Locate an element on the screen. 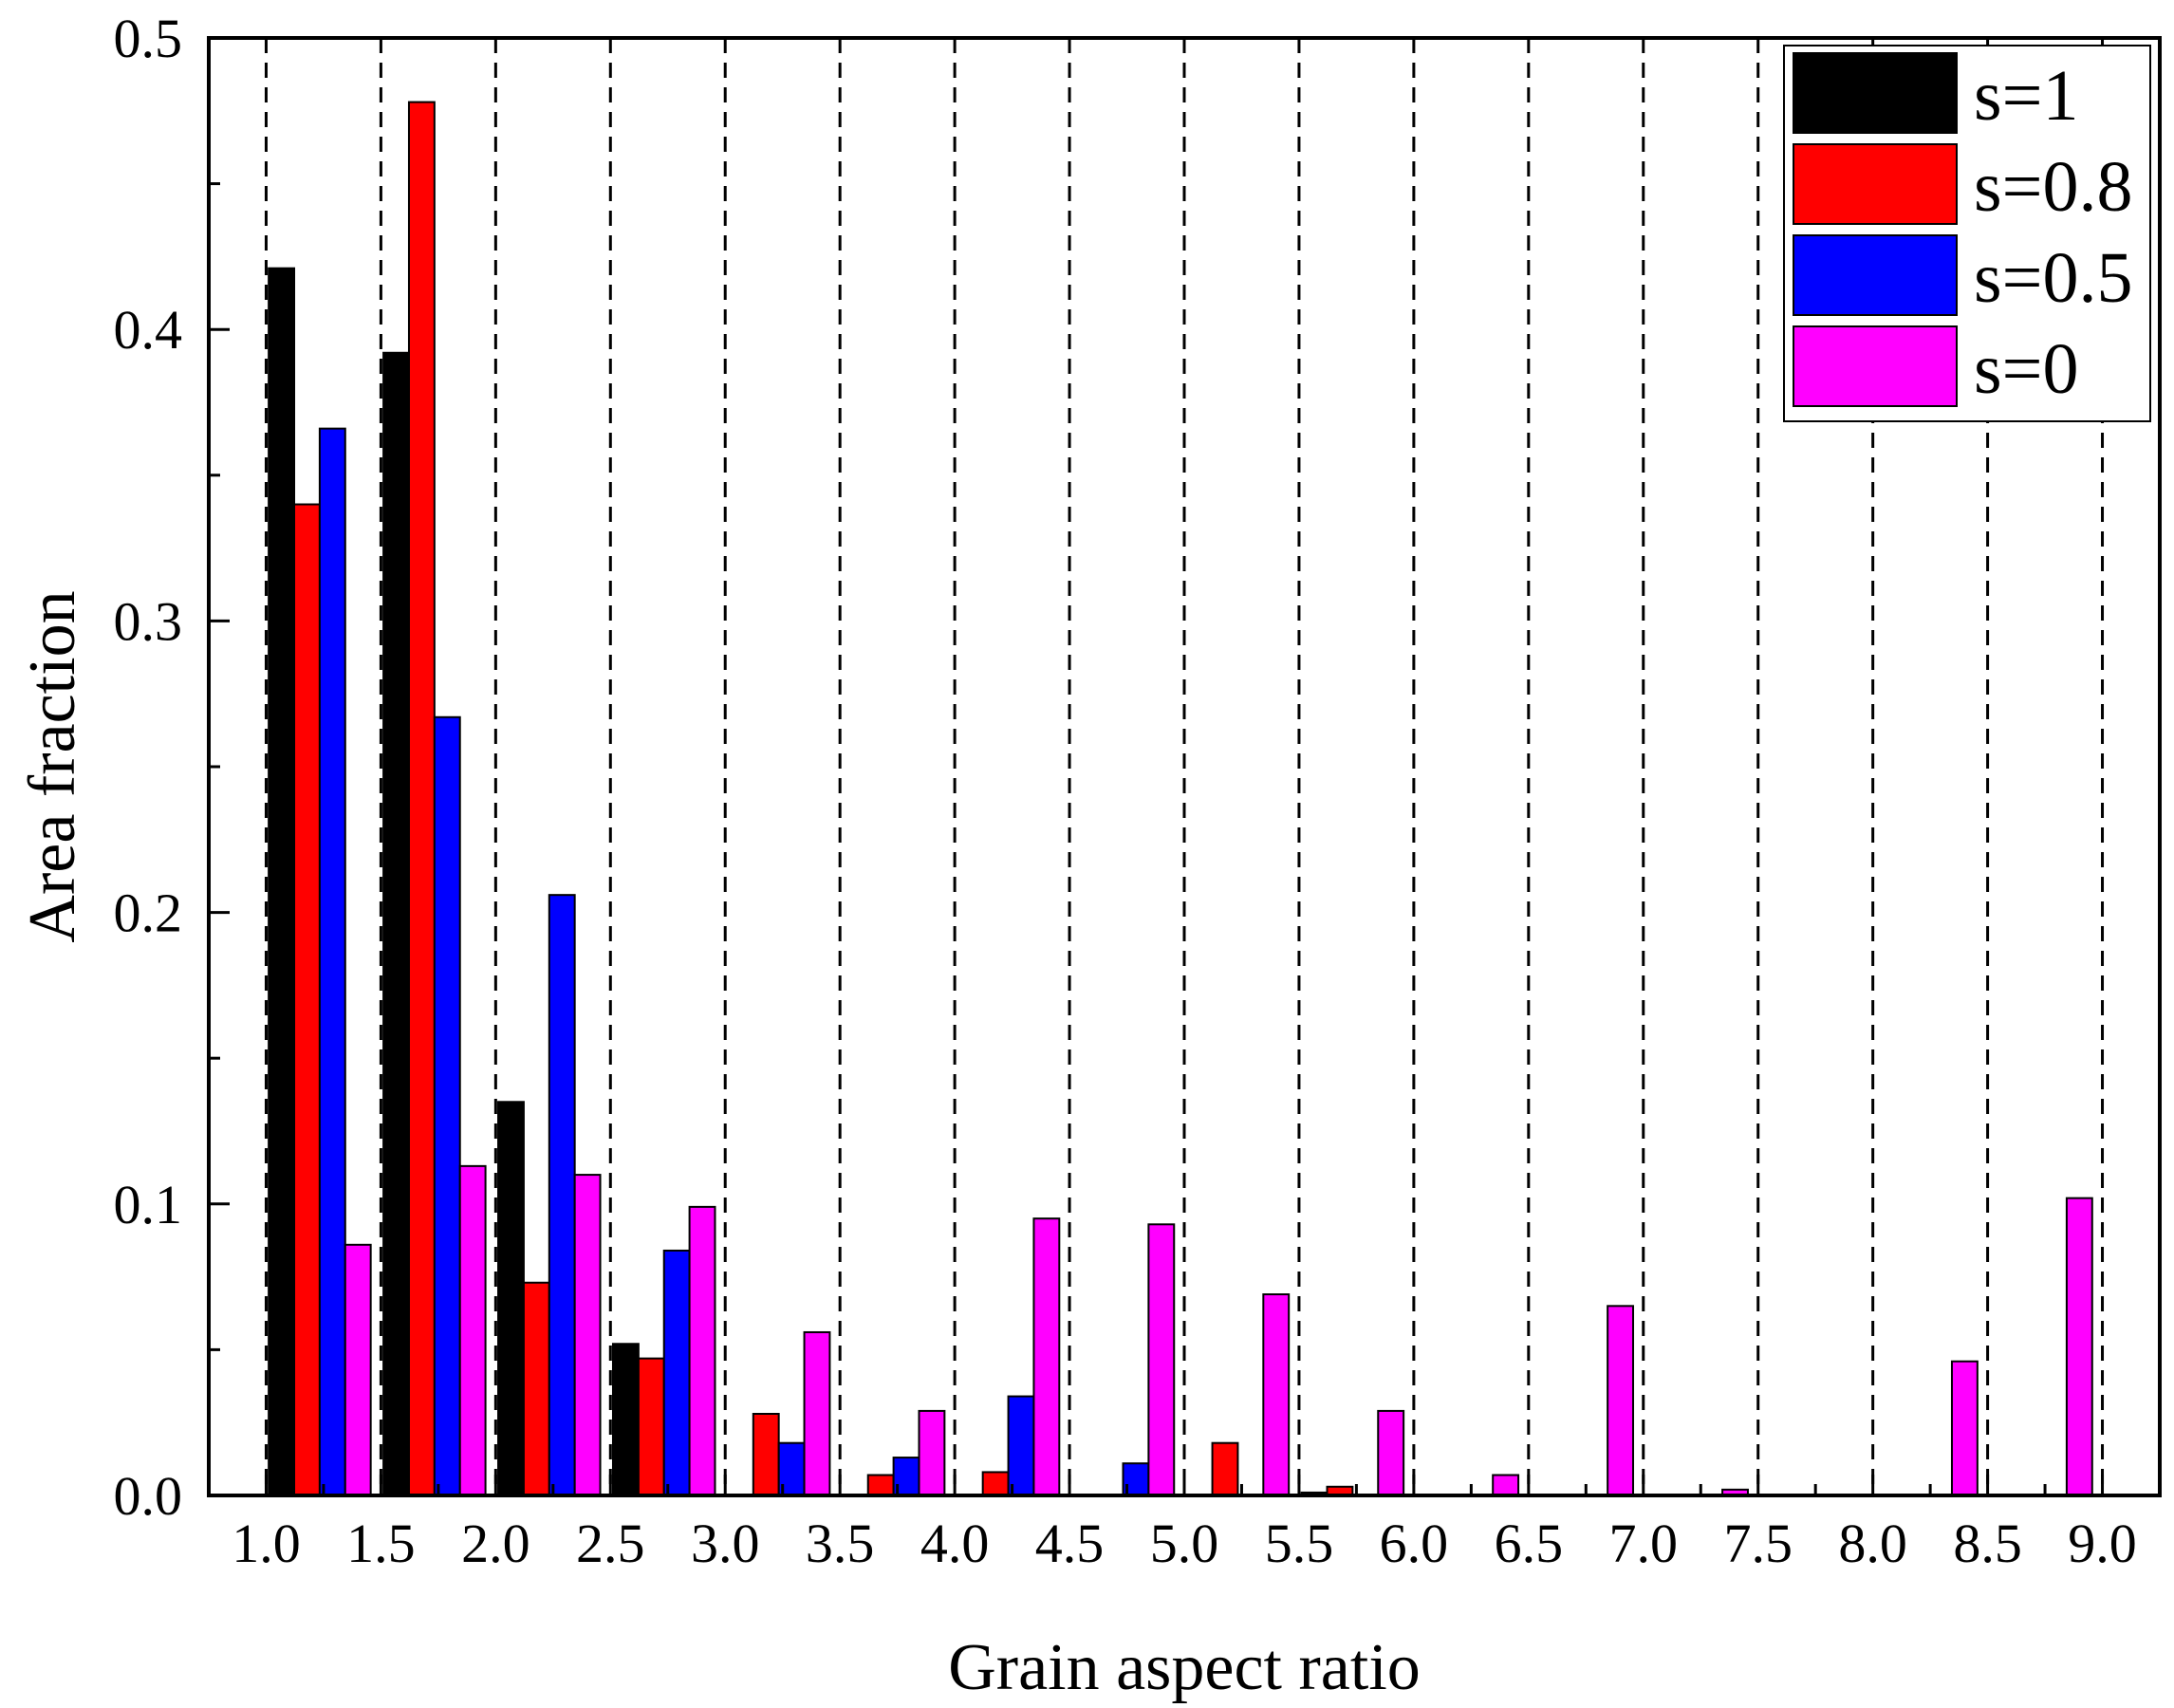 The image size is (2174, 1708). y-axis-tick-labels: 0.0 0.1 0.2 0.3 0.4 0.5 is located at coordinates (149, 767).